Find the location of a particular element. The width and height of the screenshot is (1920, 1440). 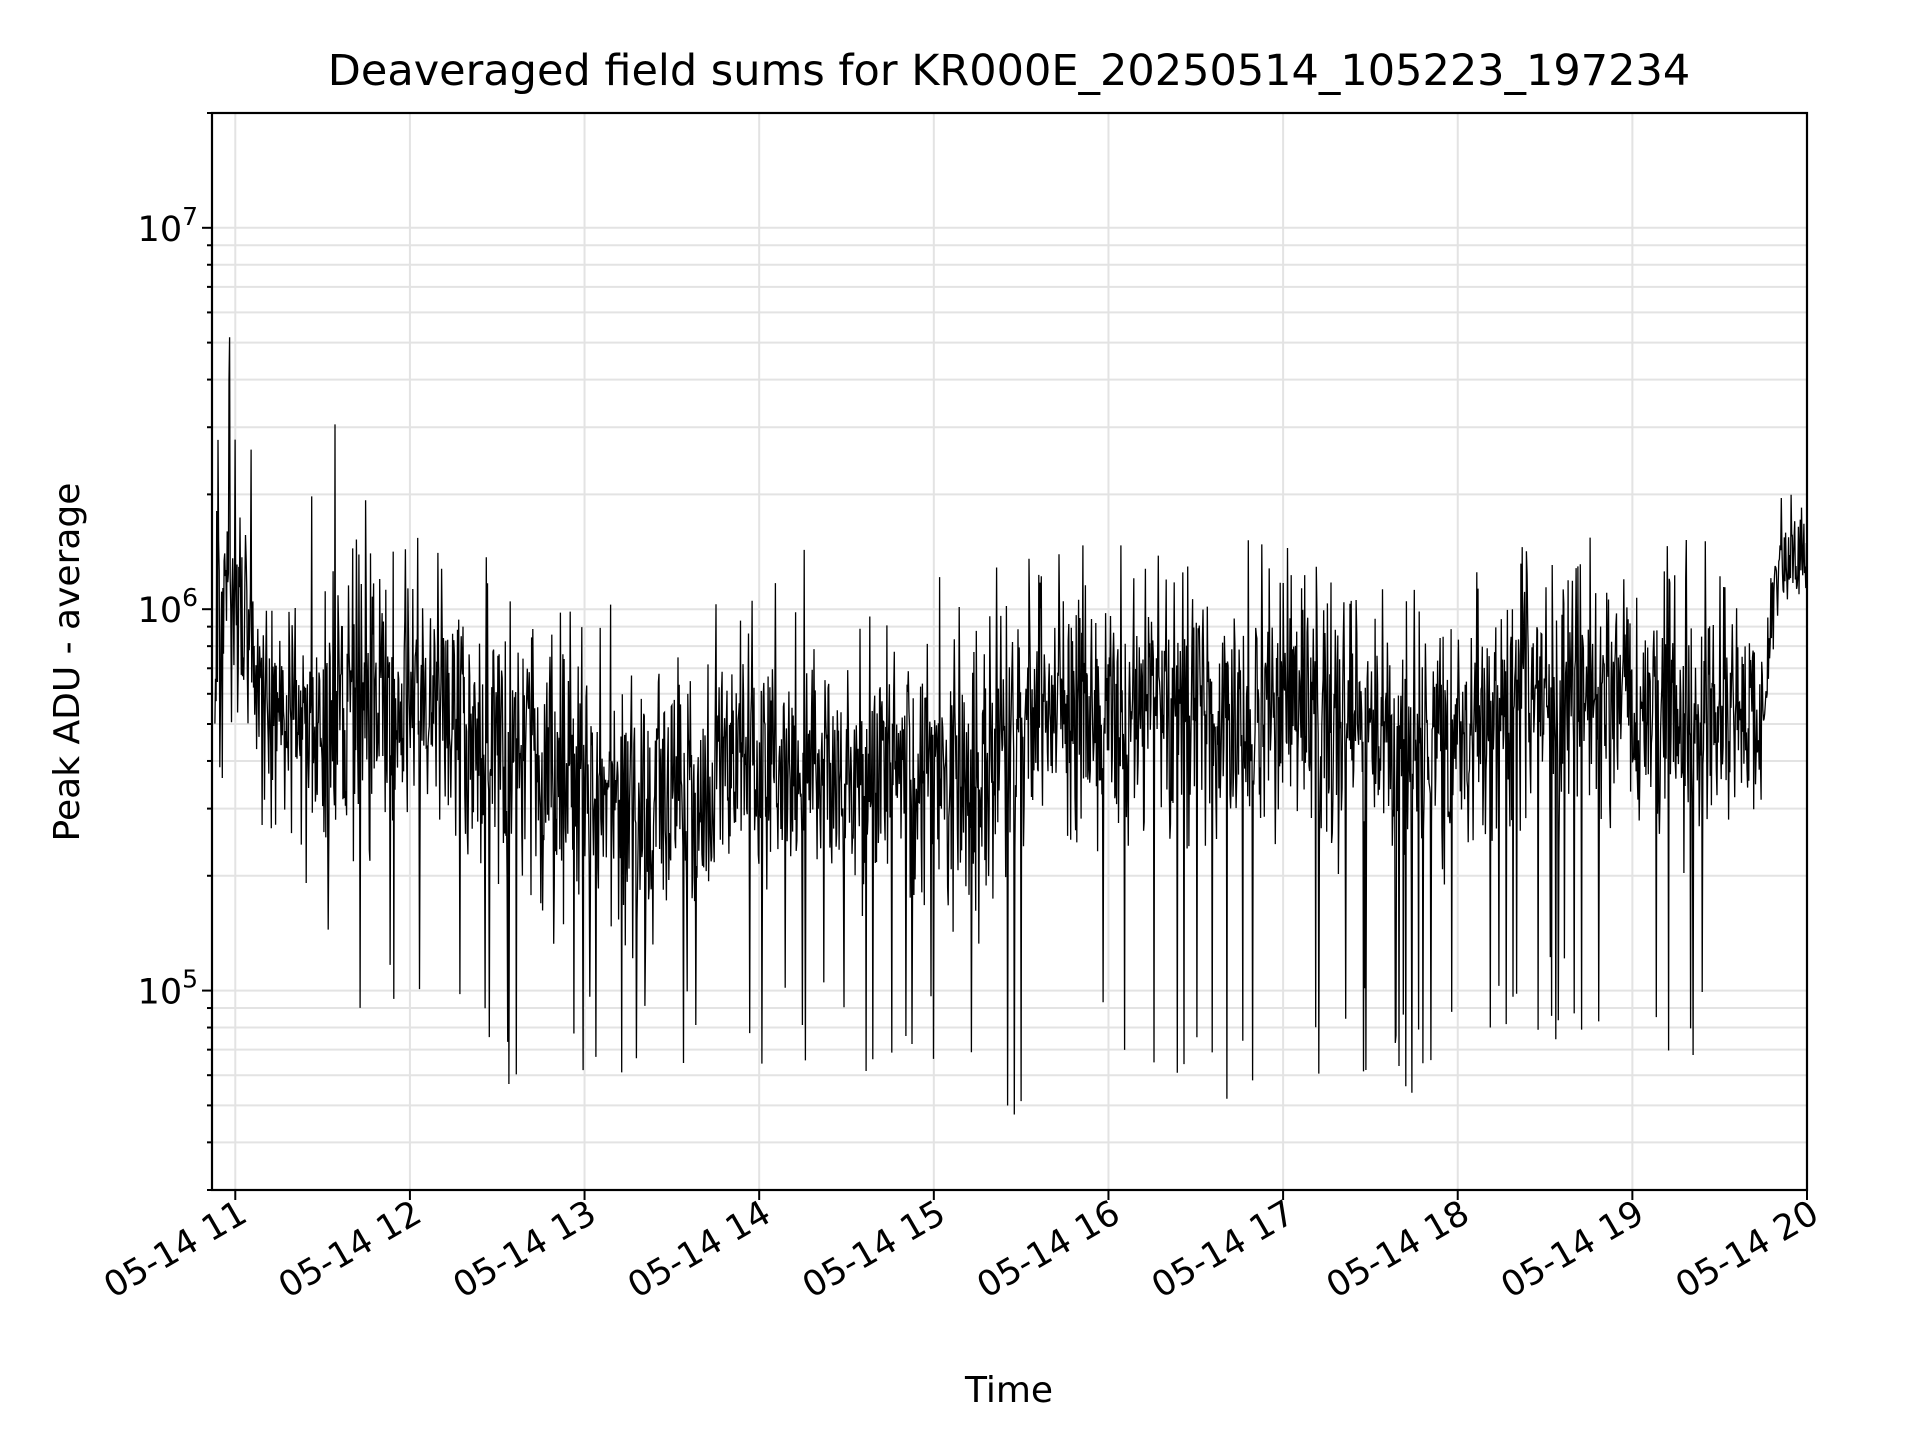

y-axis: 10⁵ 10⁶ 10⁷ is located at coordinates (175, 651).